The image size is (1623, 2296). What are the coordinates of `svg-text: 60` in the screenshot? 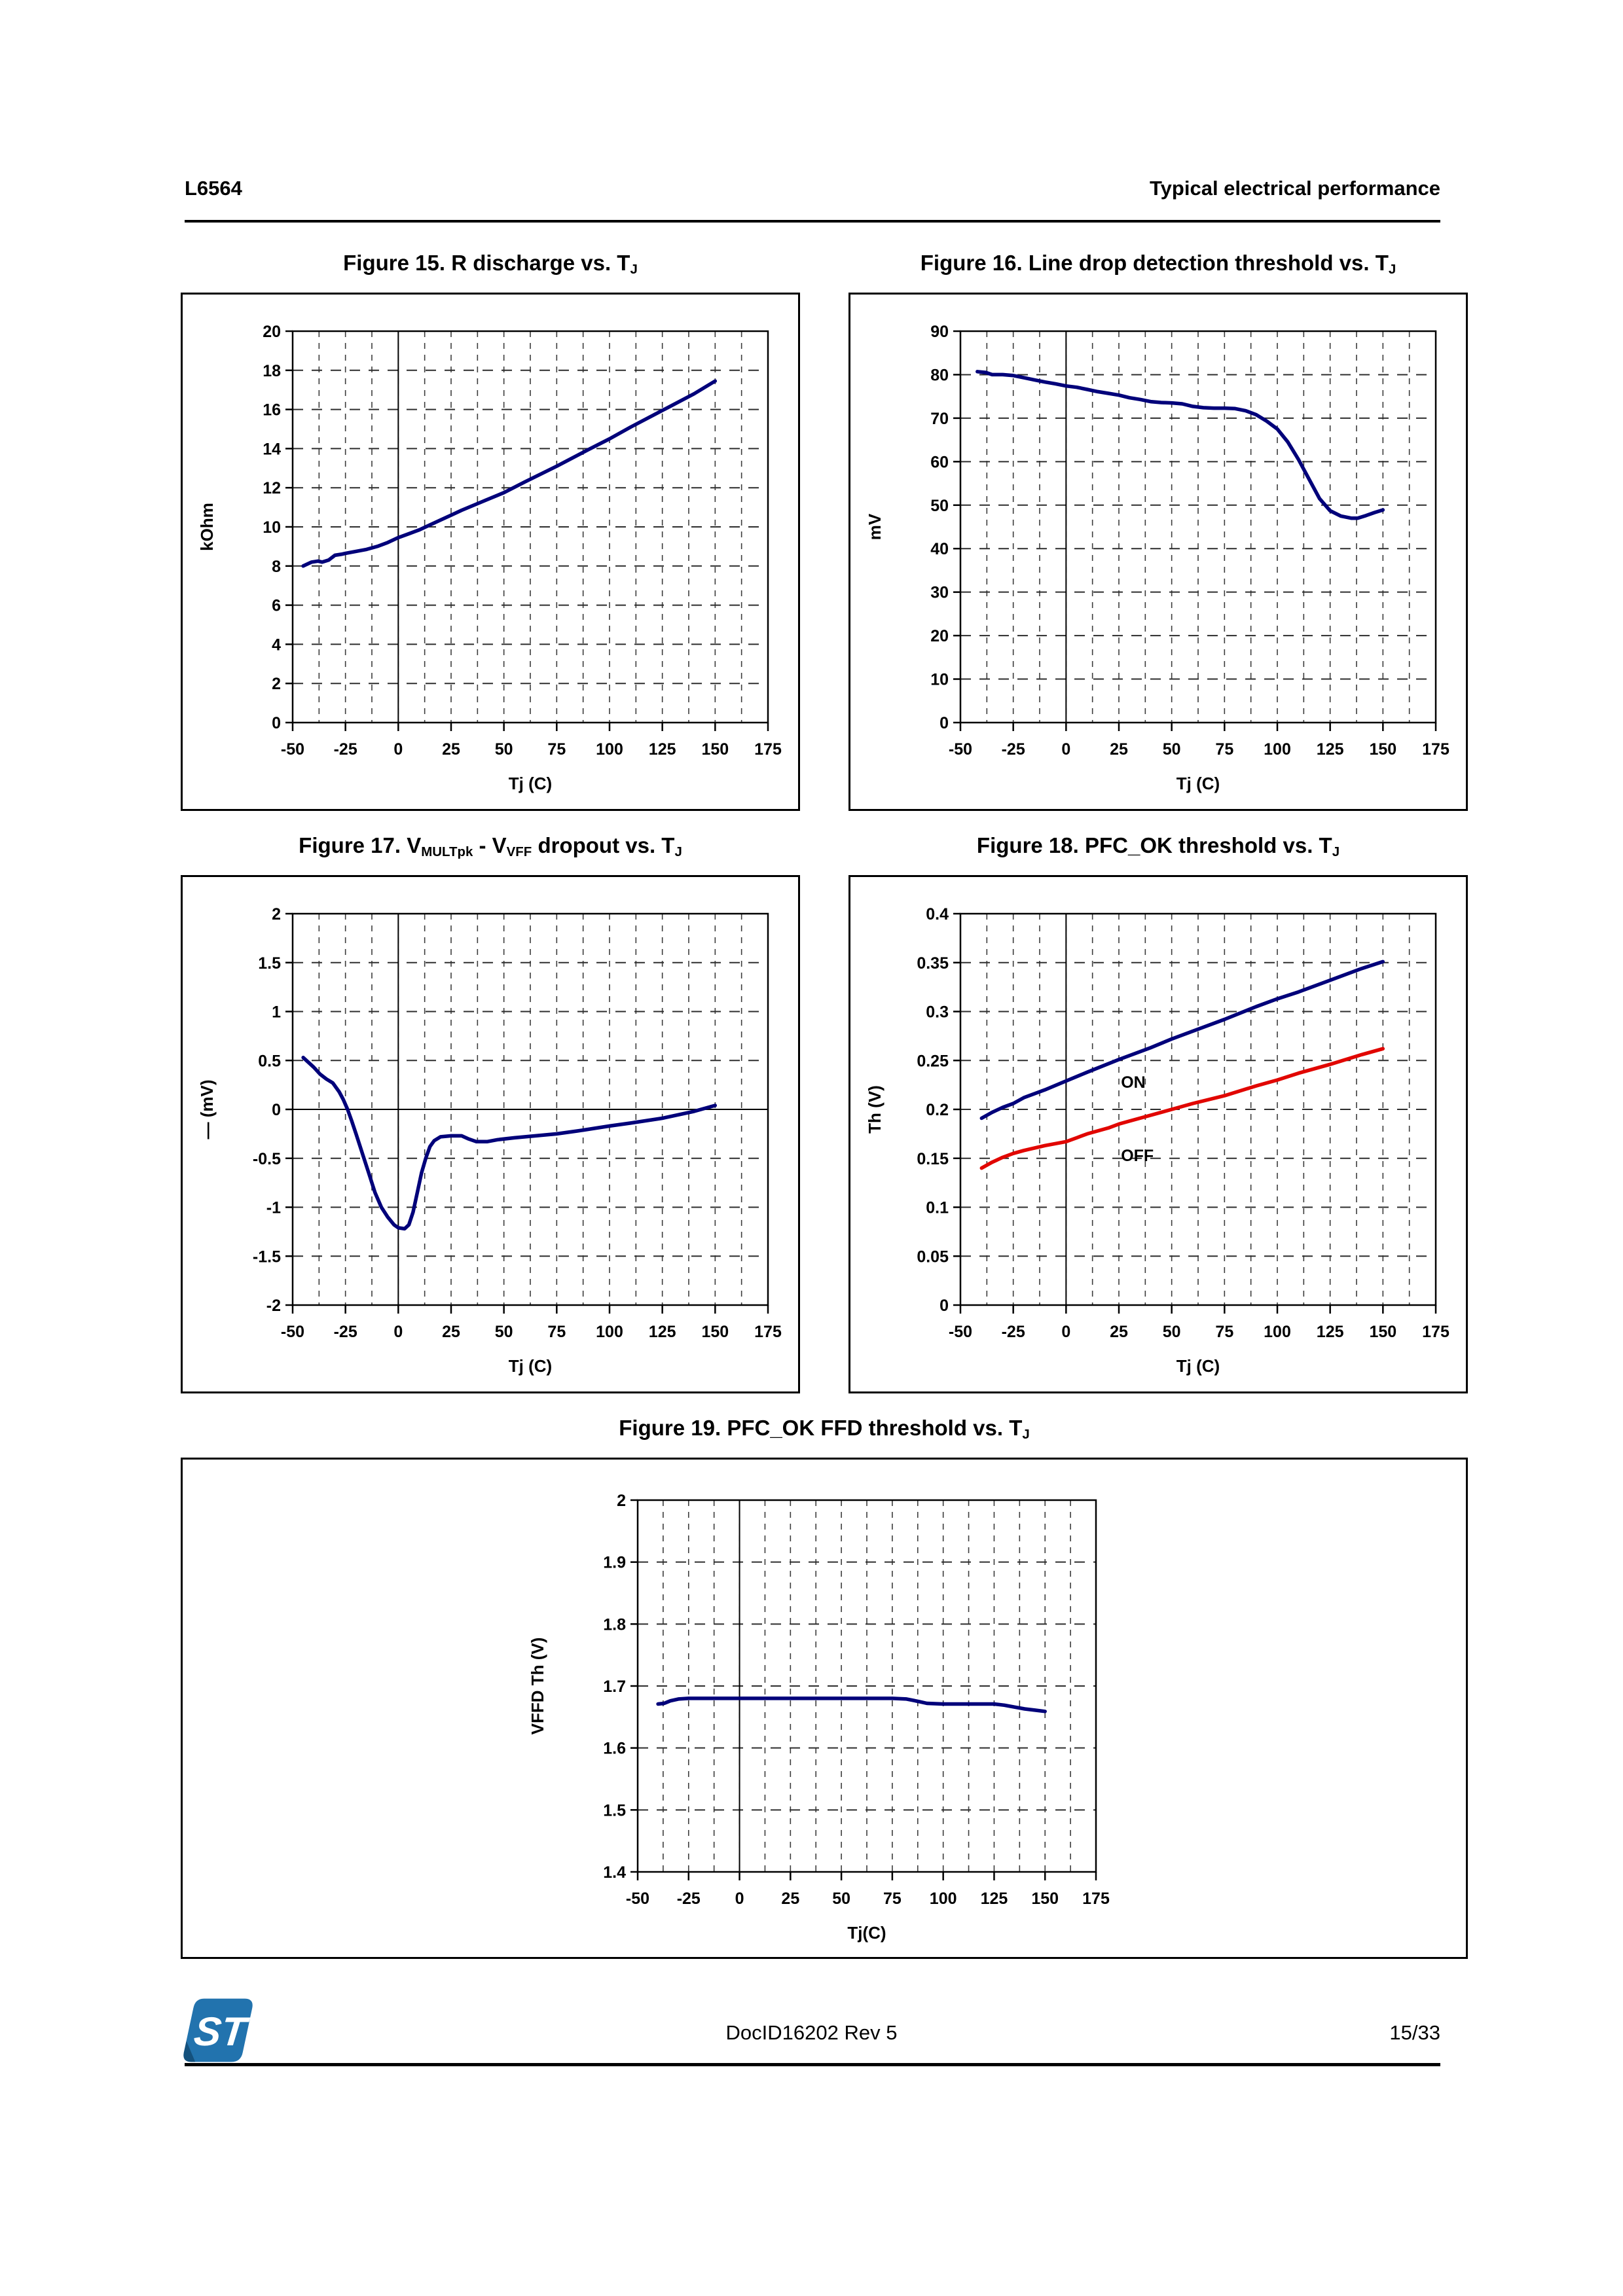 It's located at (939, 462).